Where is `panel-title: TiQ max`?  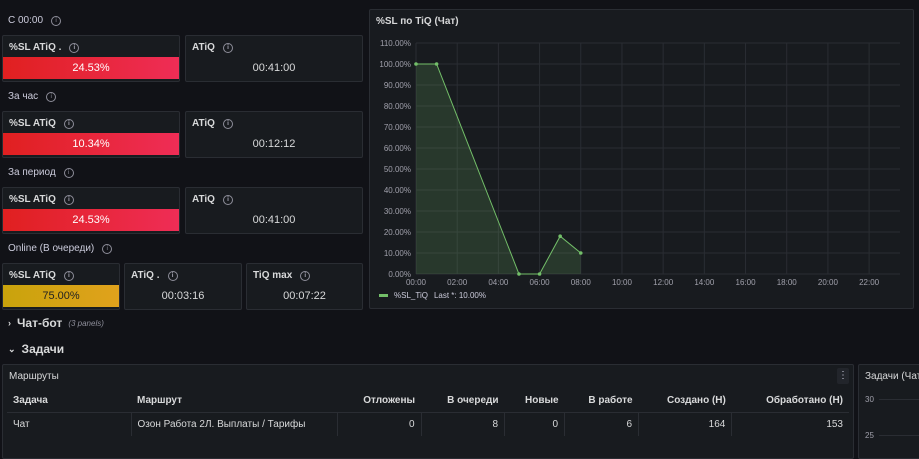 panel-title: TiQ max is located at coordinates (273, 275).